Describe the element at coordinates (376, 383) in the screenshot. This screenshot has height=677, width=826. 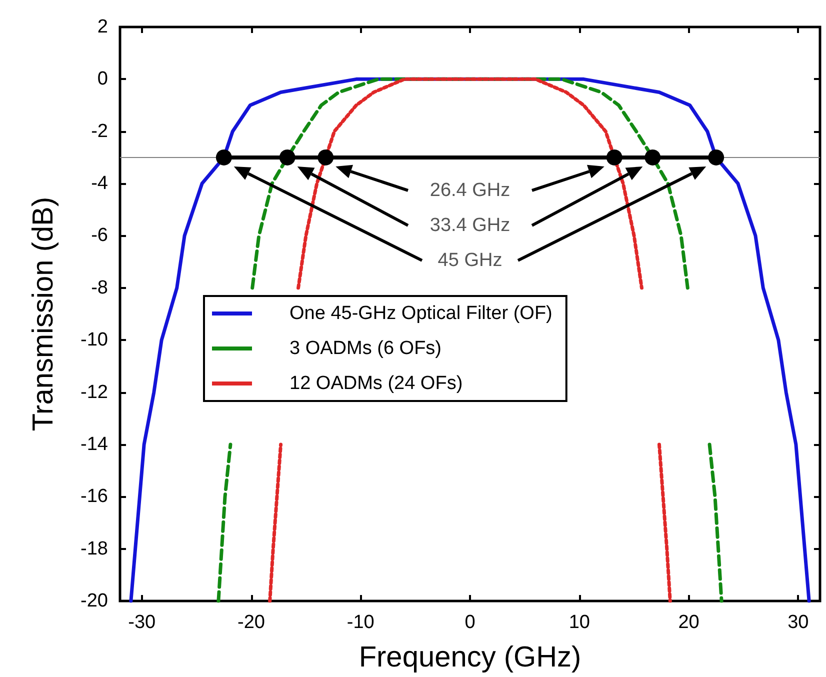
I see `legend-label: 12 OADMs (24 OFs)` at that location.